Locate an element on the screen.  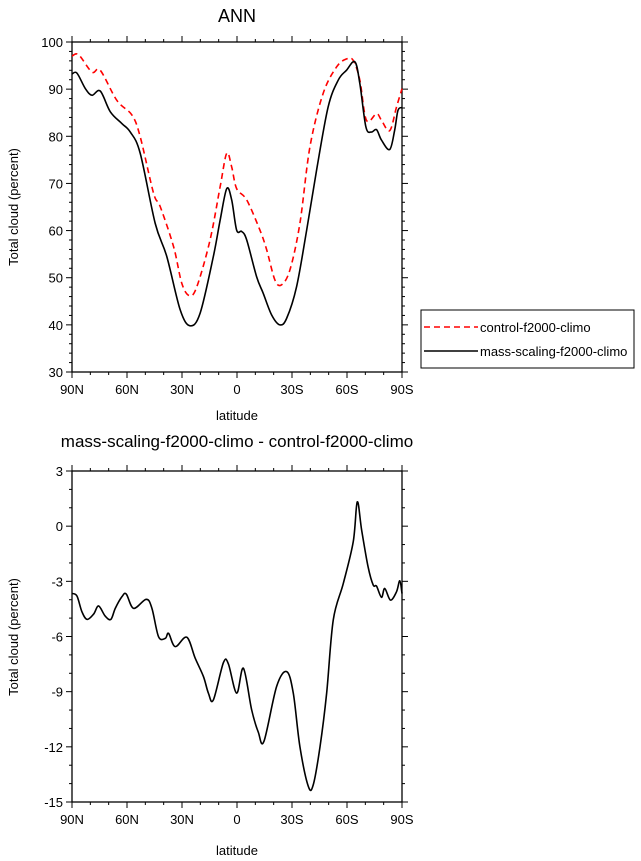
series-line-control-f2000-climo is located at coordinates (237, 174).